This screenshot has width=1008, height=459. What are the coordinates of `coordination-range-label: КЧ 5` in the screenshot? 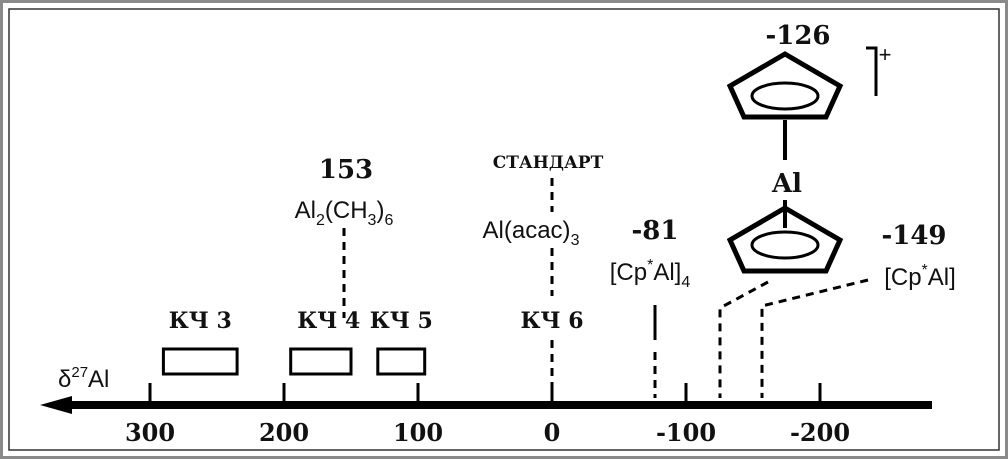 It's located at (401, 321).